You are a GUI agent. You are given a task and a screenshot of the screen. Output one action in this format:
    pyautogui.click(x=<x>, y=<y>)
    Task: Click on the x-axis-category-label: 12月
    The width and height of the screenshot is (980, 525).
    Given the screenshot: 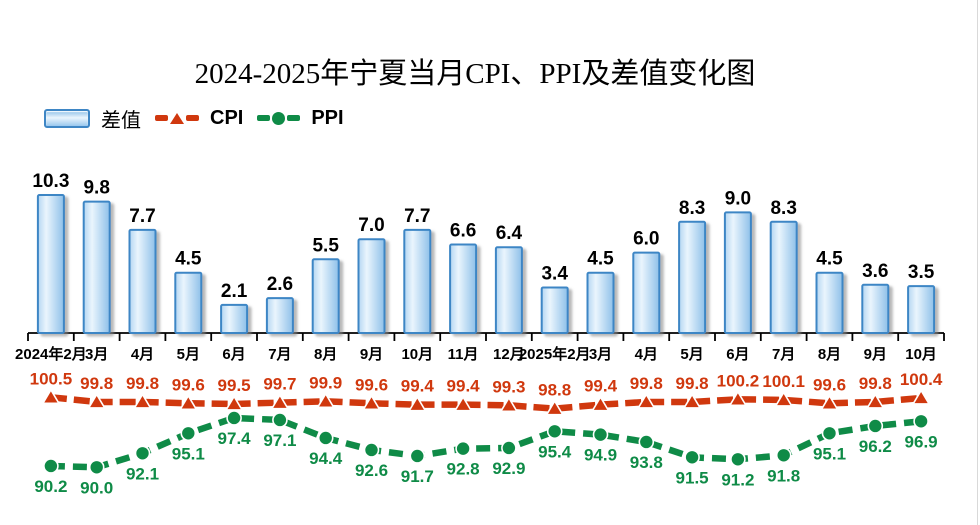 What is the action you would take?
    pyautogui.click(x=509, y=354)
    